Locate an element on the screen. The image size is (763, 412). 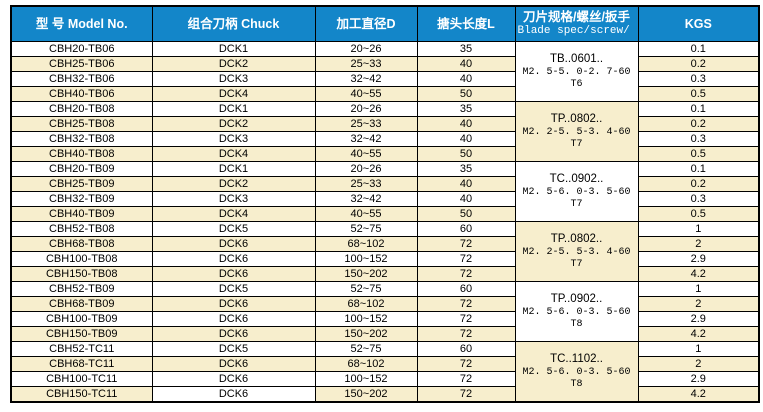
cell-kgs: 2.9 is located at coordinates (698, 379).